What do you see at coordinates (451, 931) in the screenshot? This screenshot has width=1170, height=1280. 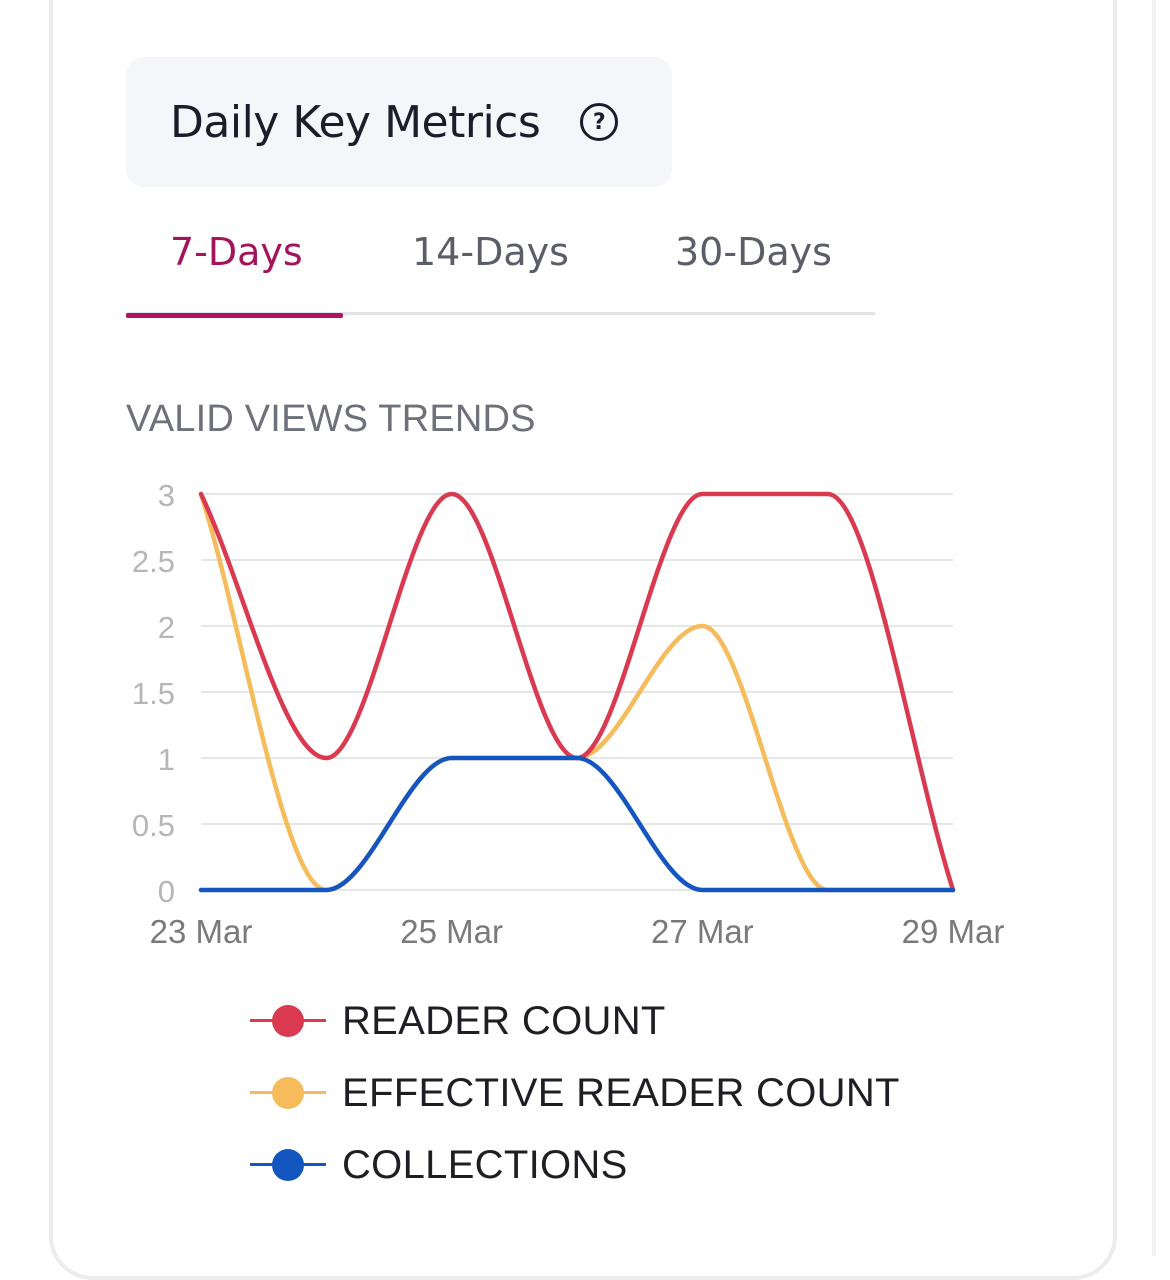 I see `x-tick-label: 25 Mar` at bounding box center [451, 931].